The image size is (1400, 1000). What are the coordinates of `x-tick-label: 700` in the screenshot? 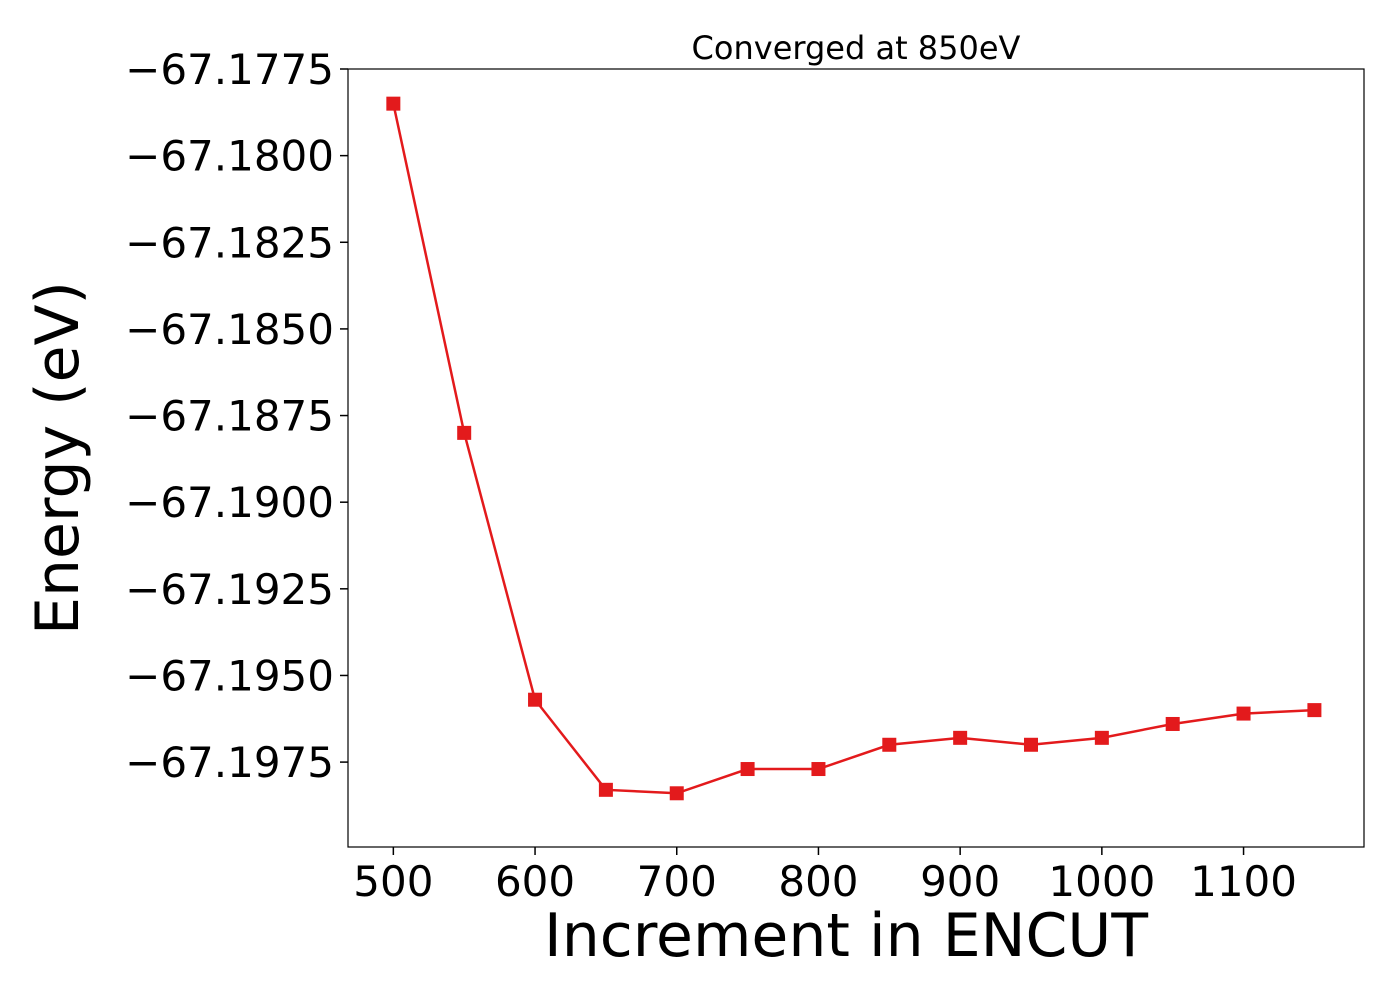 It's located at (677, 881).